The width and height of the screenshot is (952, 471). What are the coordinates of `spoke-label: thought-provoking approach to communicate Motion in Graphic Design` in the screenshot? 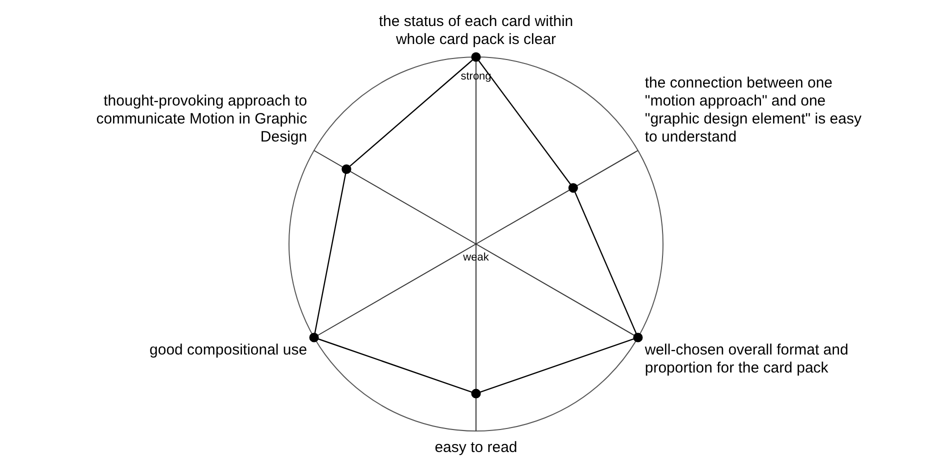 It's located at (202, 119).